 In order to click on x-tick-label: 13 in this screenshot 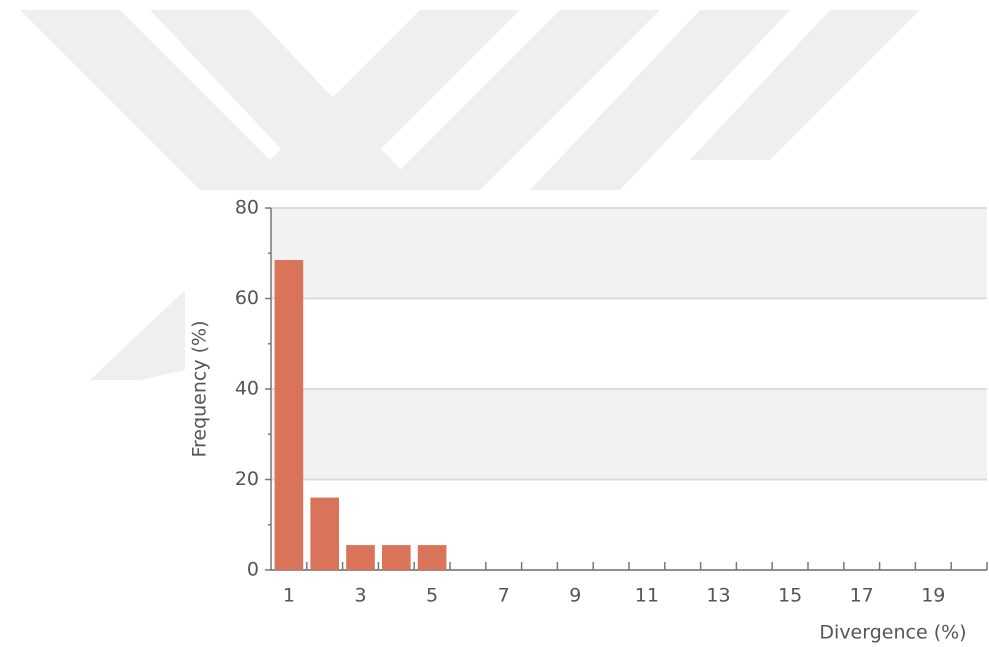, I will do `click(718, 596)`.